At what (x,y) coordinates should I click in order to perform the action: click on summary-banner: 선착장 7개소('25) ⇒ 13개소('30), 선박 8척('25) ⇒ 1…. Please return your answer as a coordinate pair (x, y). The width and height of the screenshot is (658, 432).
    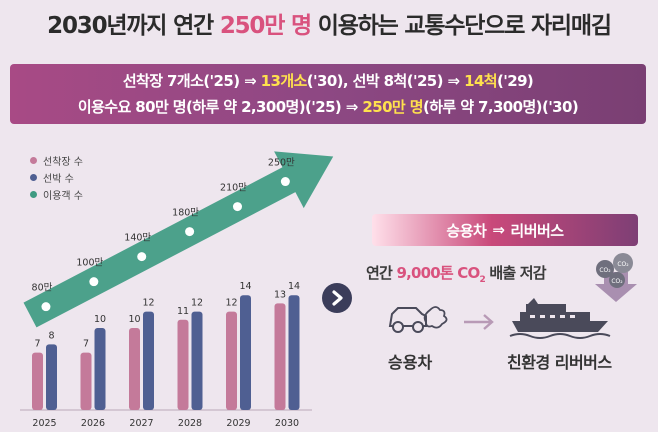
    Looking at the image, I should click on (328, 94).